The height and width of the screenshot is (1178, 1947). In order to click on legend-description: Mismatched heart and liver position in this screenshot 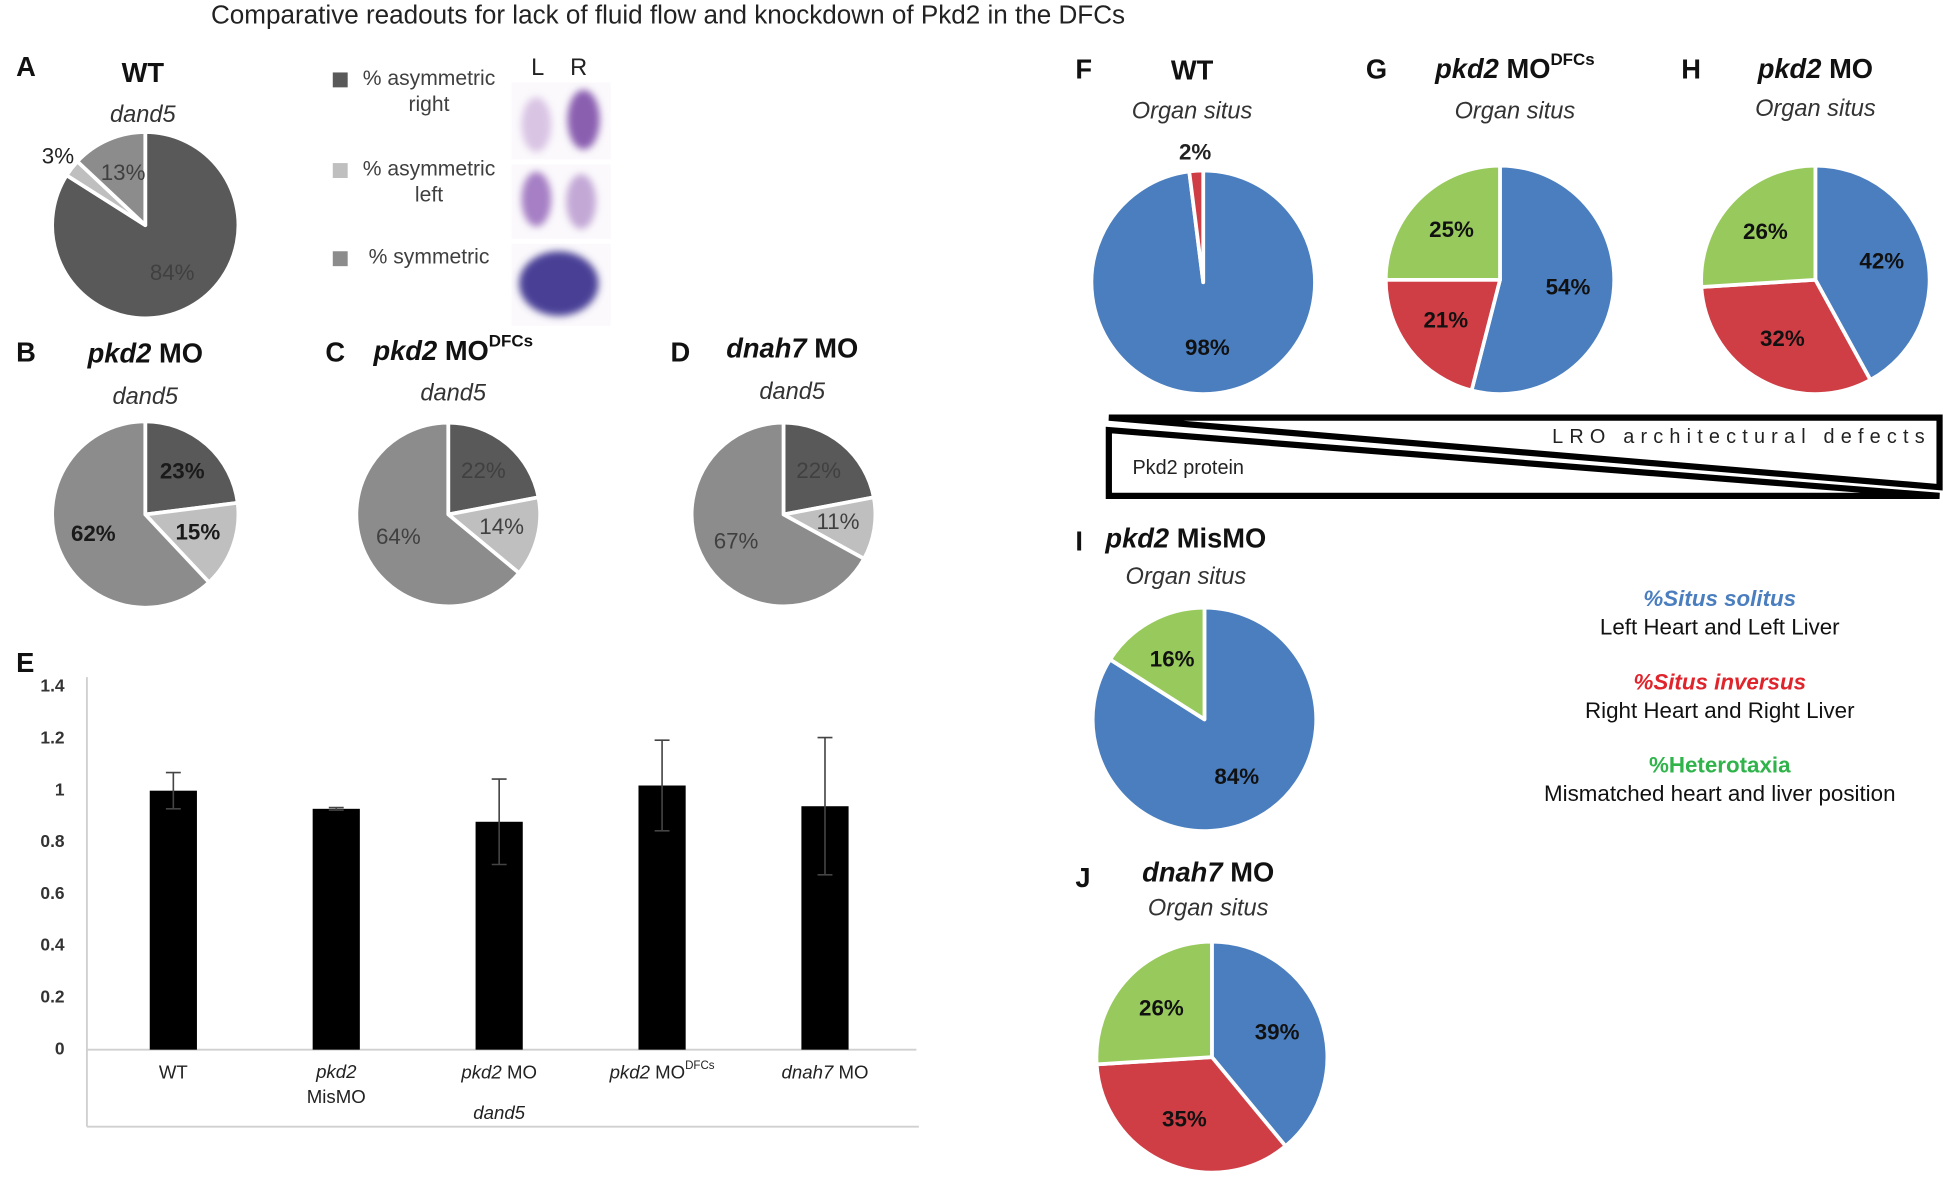, I will do `click(1719, 793)`.